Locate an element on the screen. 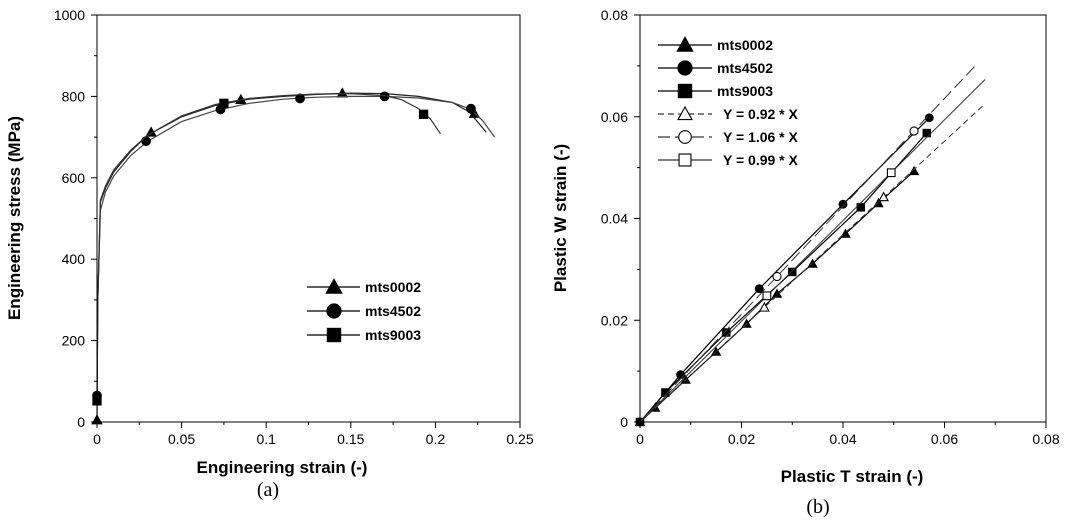  plastic-strain-legend-label: Y = 0.99 * X is located at coordinates (761, 160).